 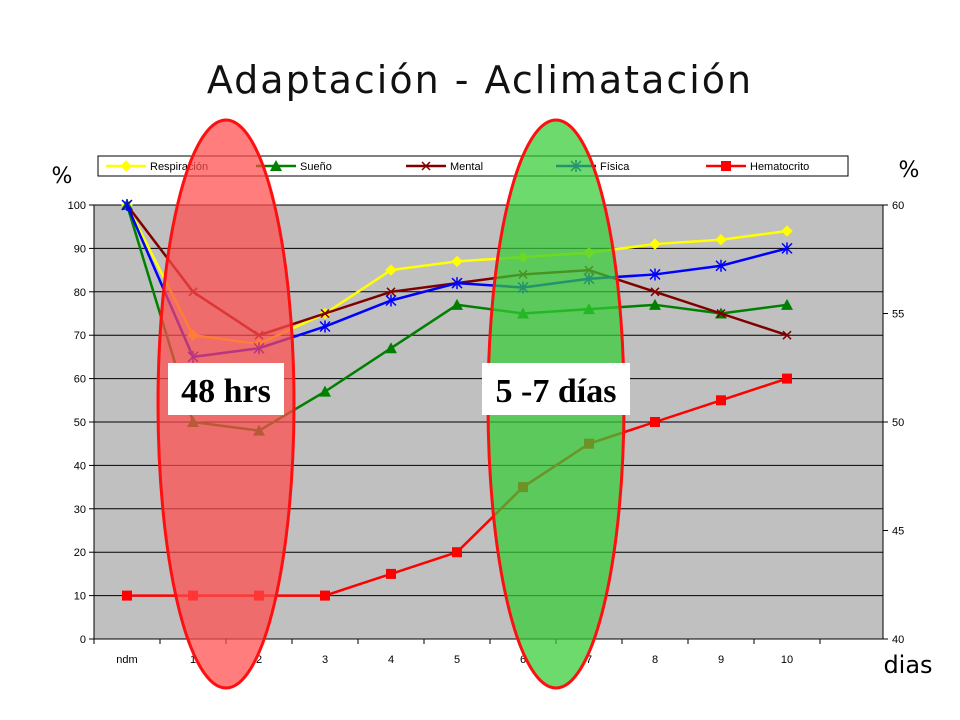 I want to click on y-axis-label-left: %, so click(x=62, y=176).